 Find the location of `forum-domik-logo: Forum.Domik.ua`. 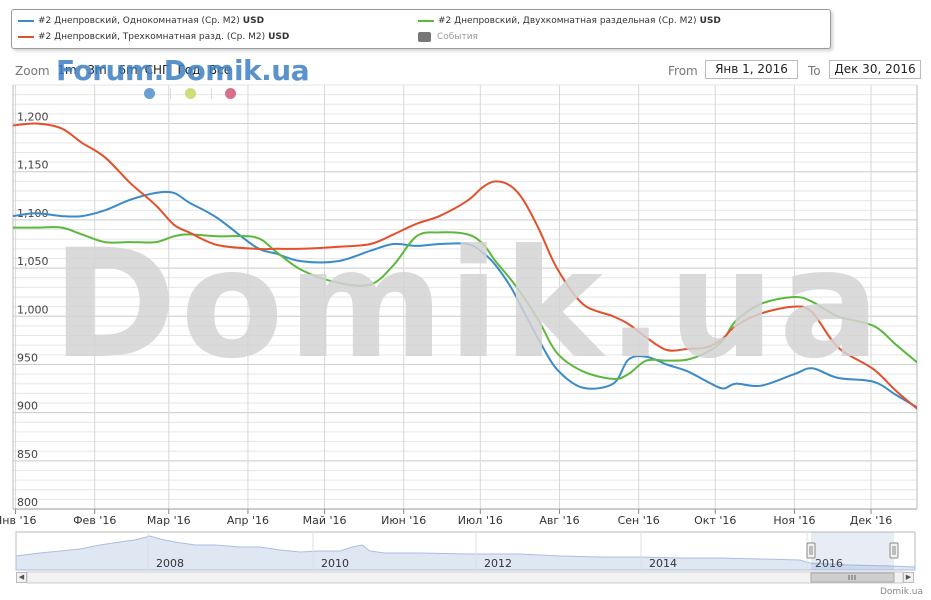

forum-domik-logo: Forum.Domik.ua is located at coordinates (183, 70).